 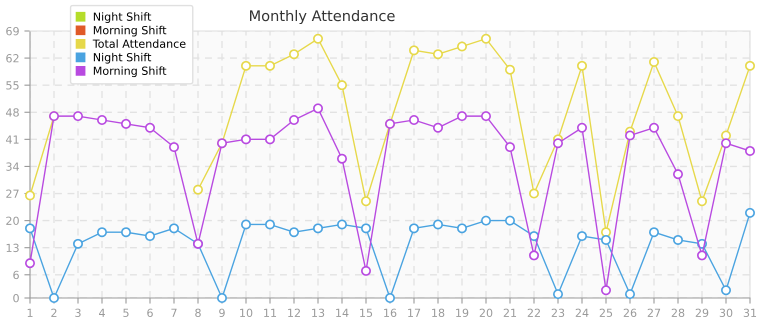 What do you see at coordinates (78, 313) in the screenshot?
I see `x-tick-label: 3` at bounding box center [78, 313].